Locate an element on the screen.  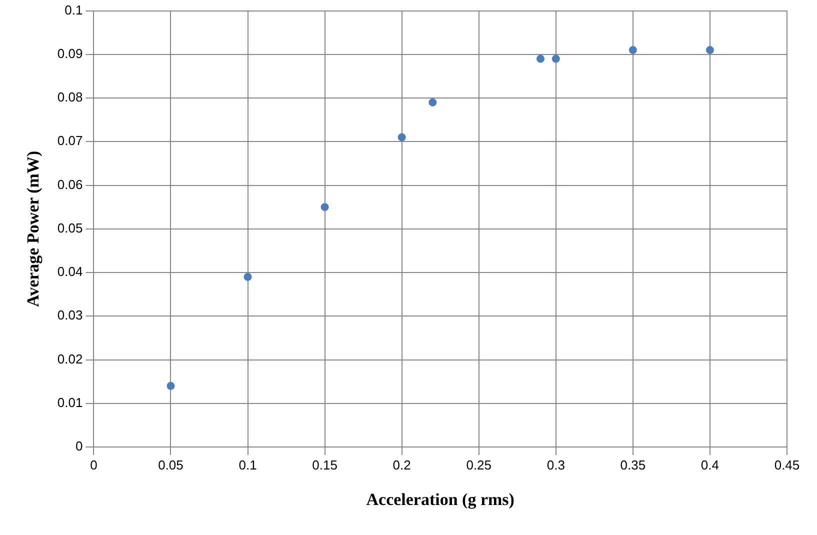
x-tick-label: 0.1 is located at coordinates (247, 464).